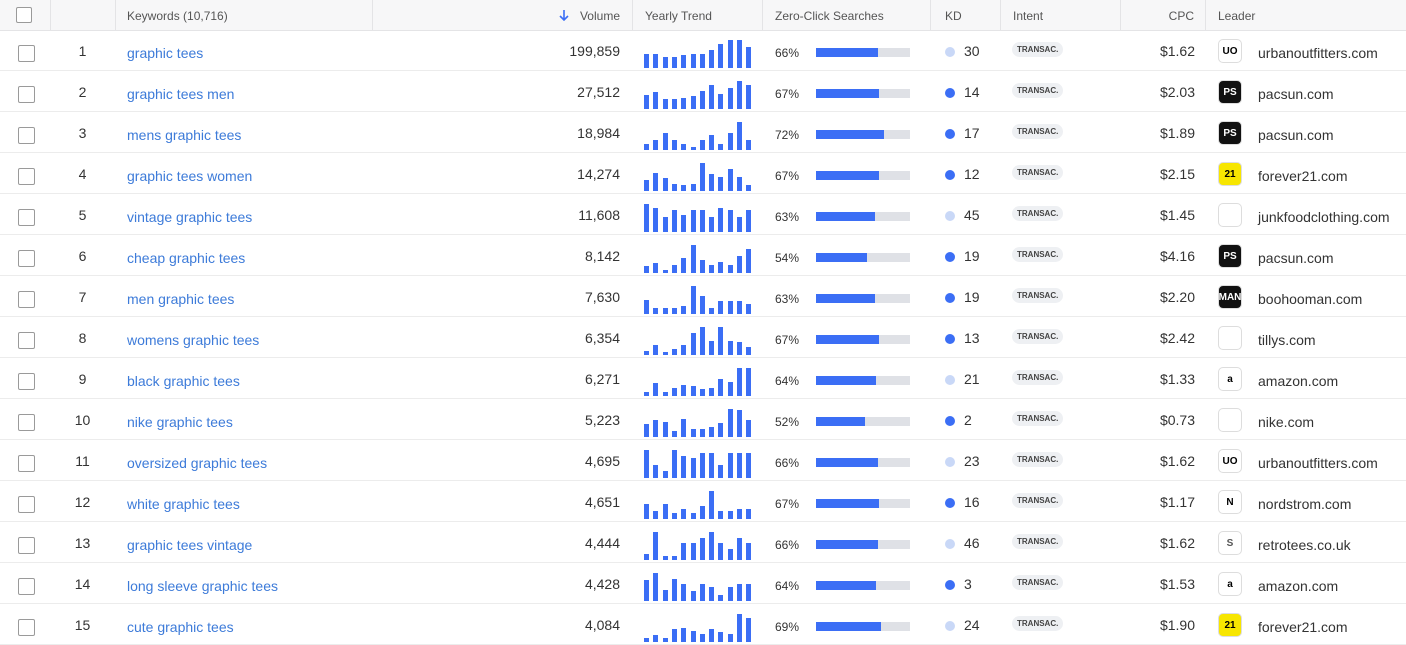 Image resolution: width=1406 pixels, height=645 pixels. Describe the element at coordinates (165, 53) in the screenshot. I see `keyword-link: graphic tees` at that location.